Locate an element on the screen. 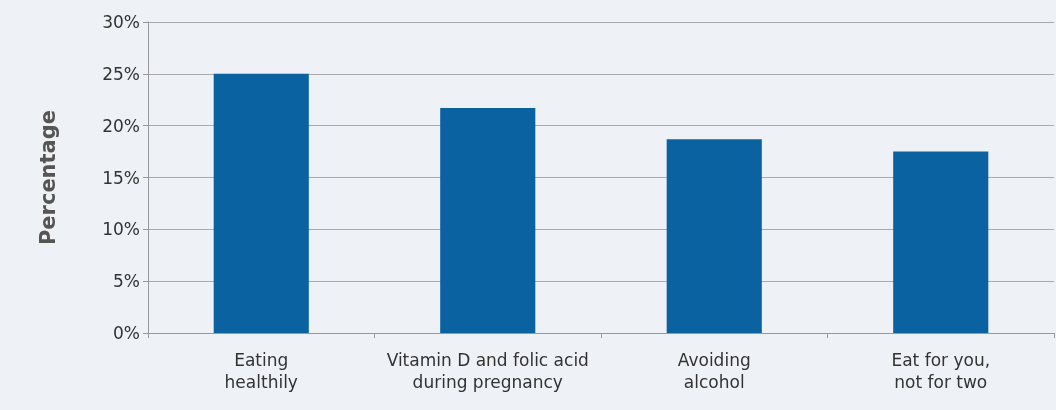 Image resolution: width=1056 pixels, height=410 pixels. x-tick-label: Avoiding alcohol is located at coordinates (714, 371).